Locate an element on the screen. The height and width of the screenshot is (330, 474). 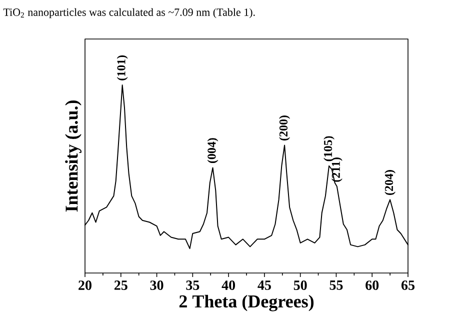
x-tick-label: 65 is located at coordinates (407, 285).